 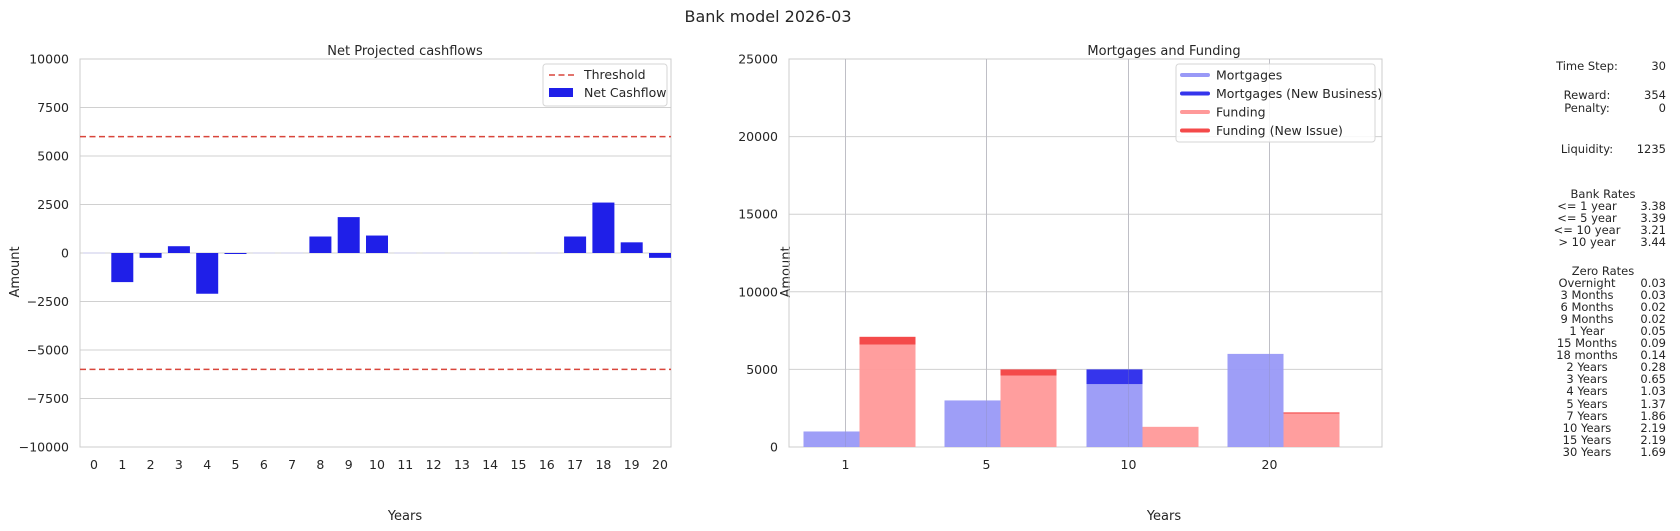 What do you see at coordinates (1275, 103) in the screenshot?
I see `mortgages-legend-box` at bounding box center [1275, 103].